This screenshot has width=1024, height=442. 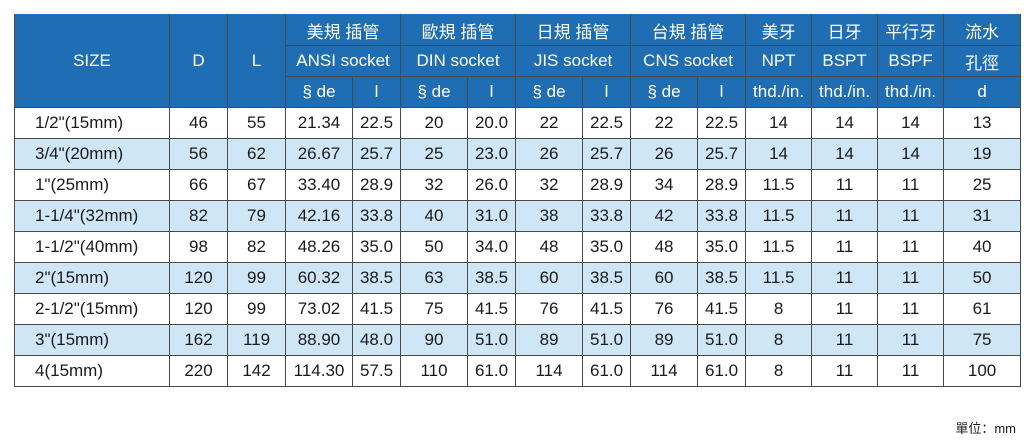 I want to click on cell-size: 1"(25mm), so click(x=92, y=185).